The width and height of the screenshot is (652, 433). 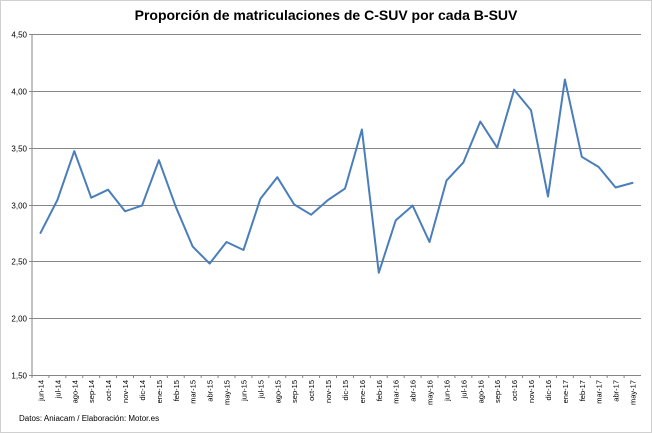 I want to click on x-tick-label: may-15, so click(x=227, y=392).